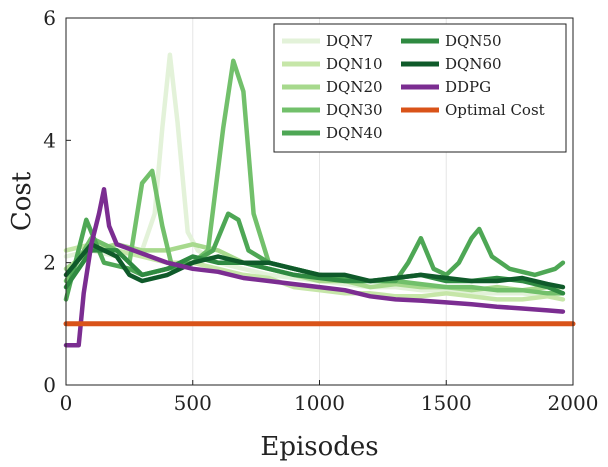 The image size is (608, 467). I want to click on legend-label: DQN7, so click(349, 41).